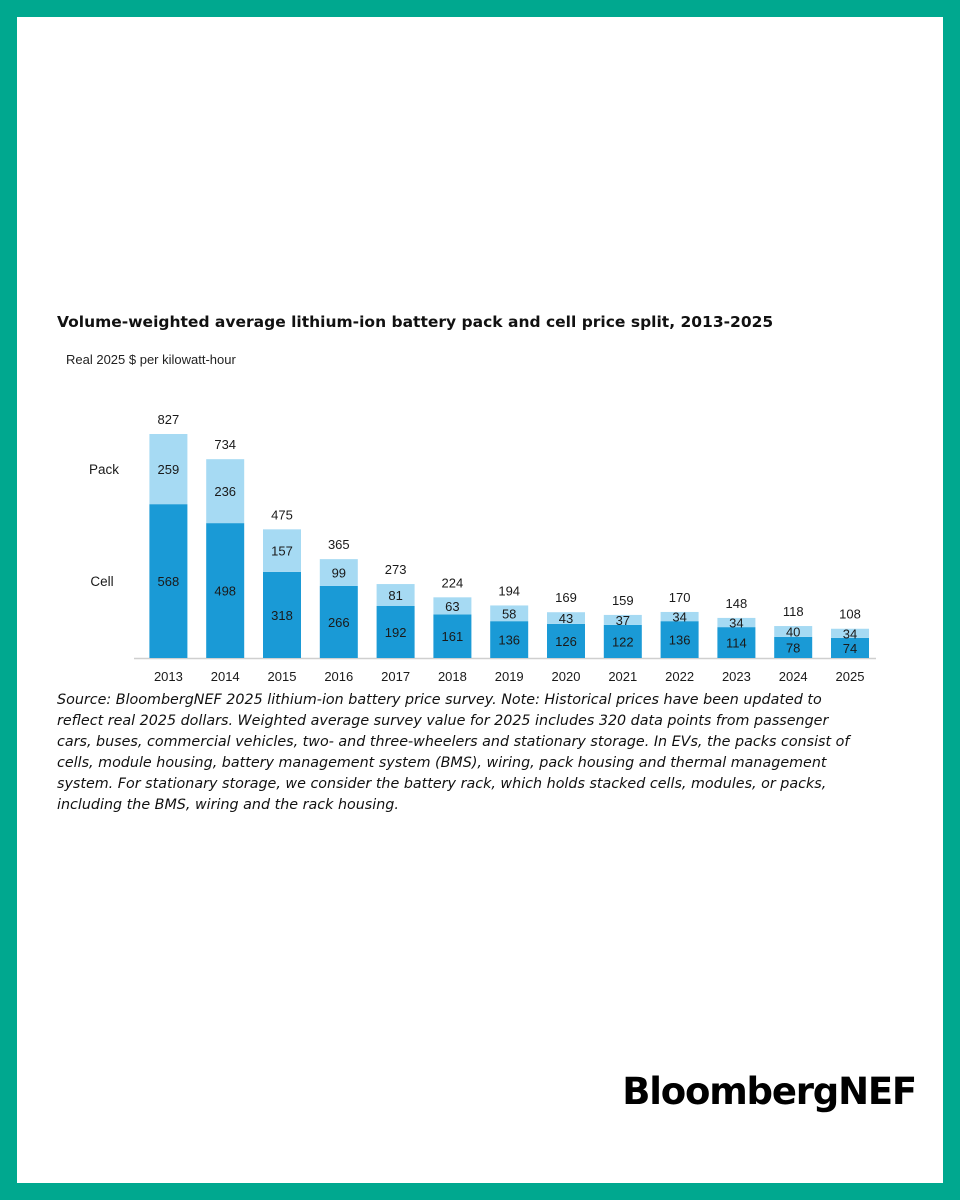 Image resolution: width=960 pixels, height=1200 pixels. Describe the element at coordinates (679, 676) in the screenshot. I see `x-tick-label-2022: 2022` at that location.